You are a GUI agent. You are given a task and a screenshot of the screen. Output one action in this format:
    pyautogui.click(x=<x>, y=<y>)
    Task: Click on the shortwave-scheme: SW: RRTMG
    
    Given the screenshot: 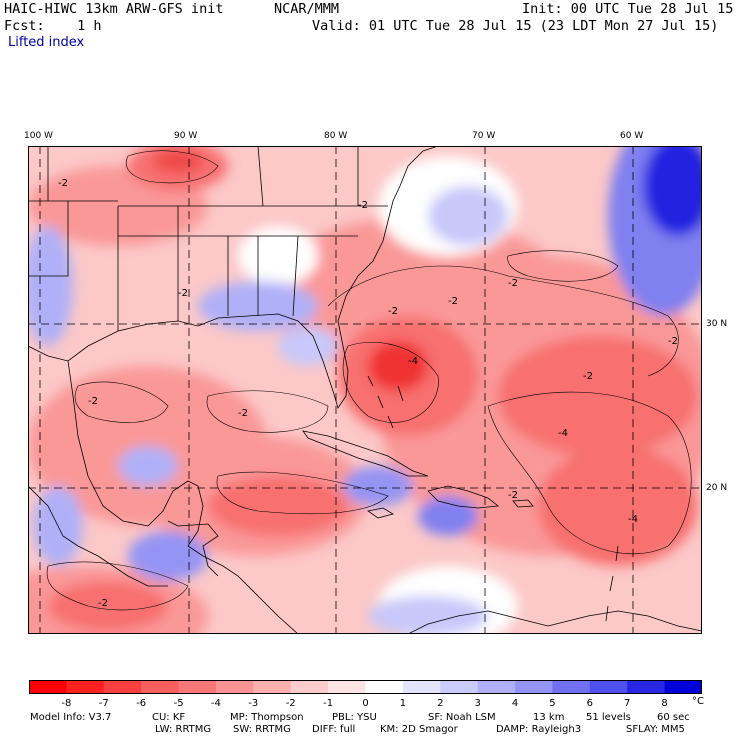 What is the action you would take?
    pyautogui.click(x=262, y=729)
    